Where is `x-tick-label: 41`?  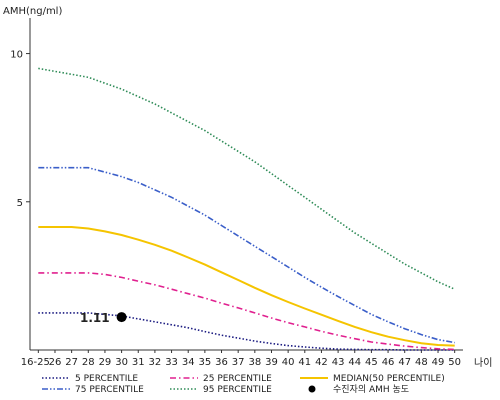
x-tick-label: 41 is located at coordinates (304, 362).